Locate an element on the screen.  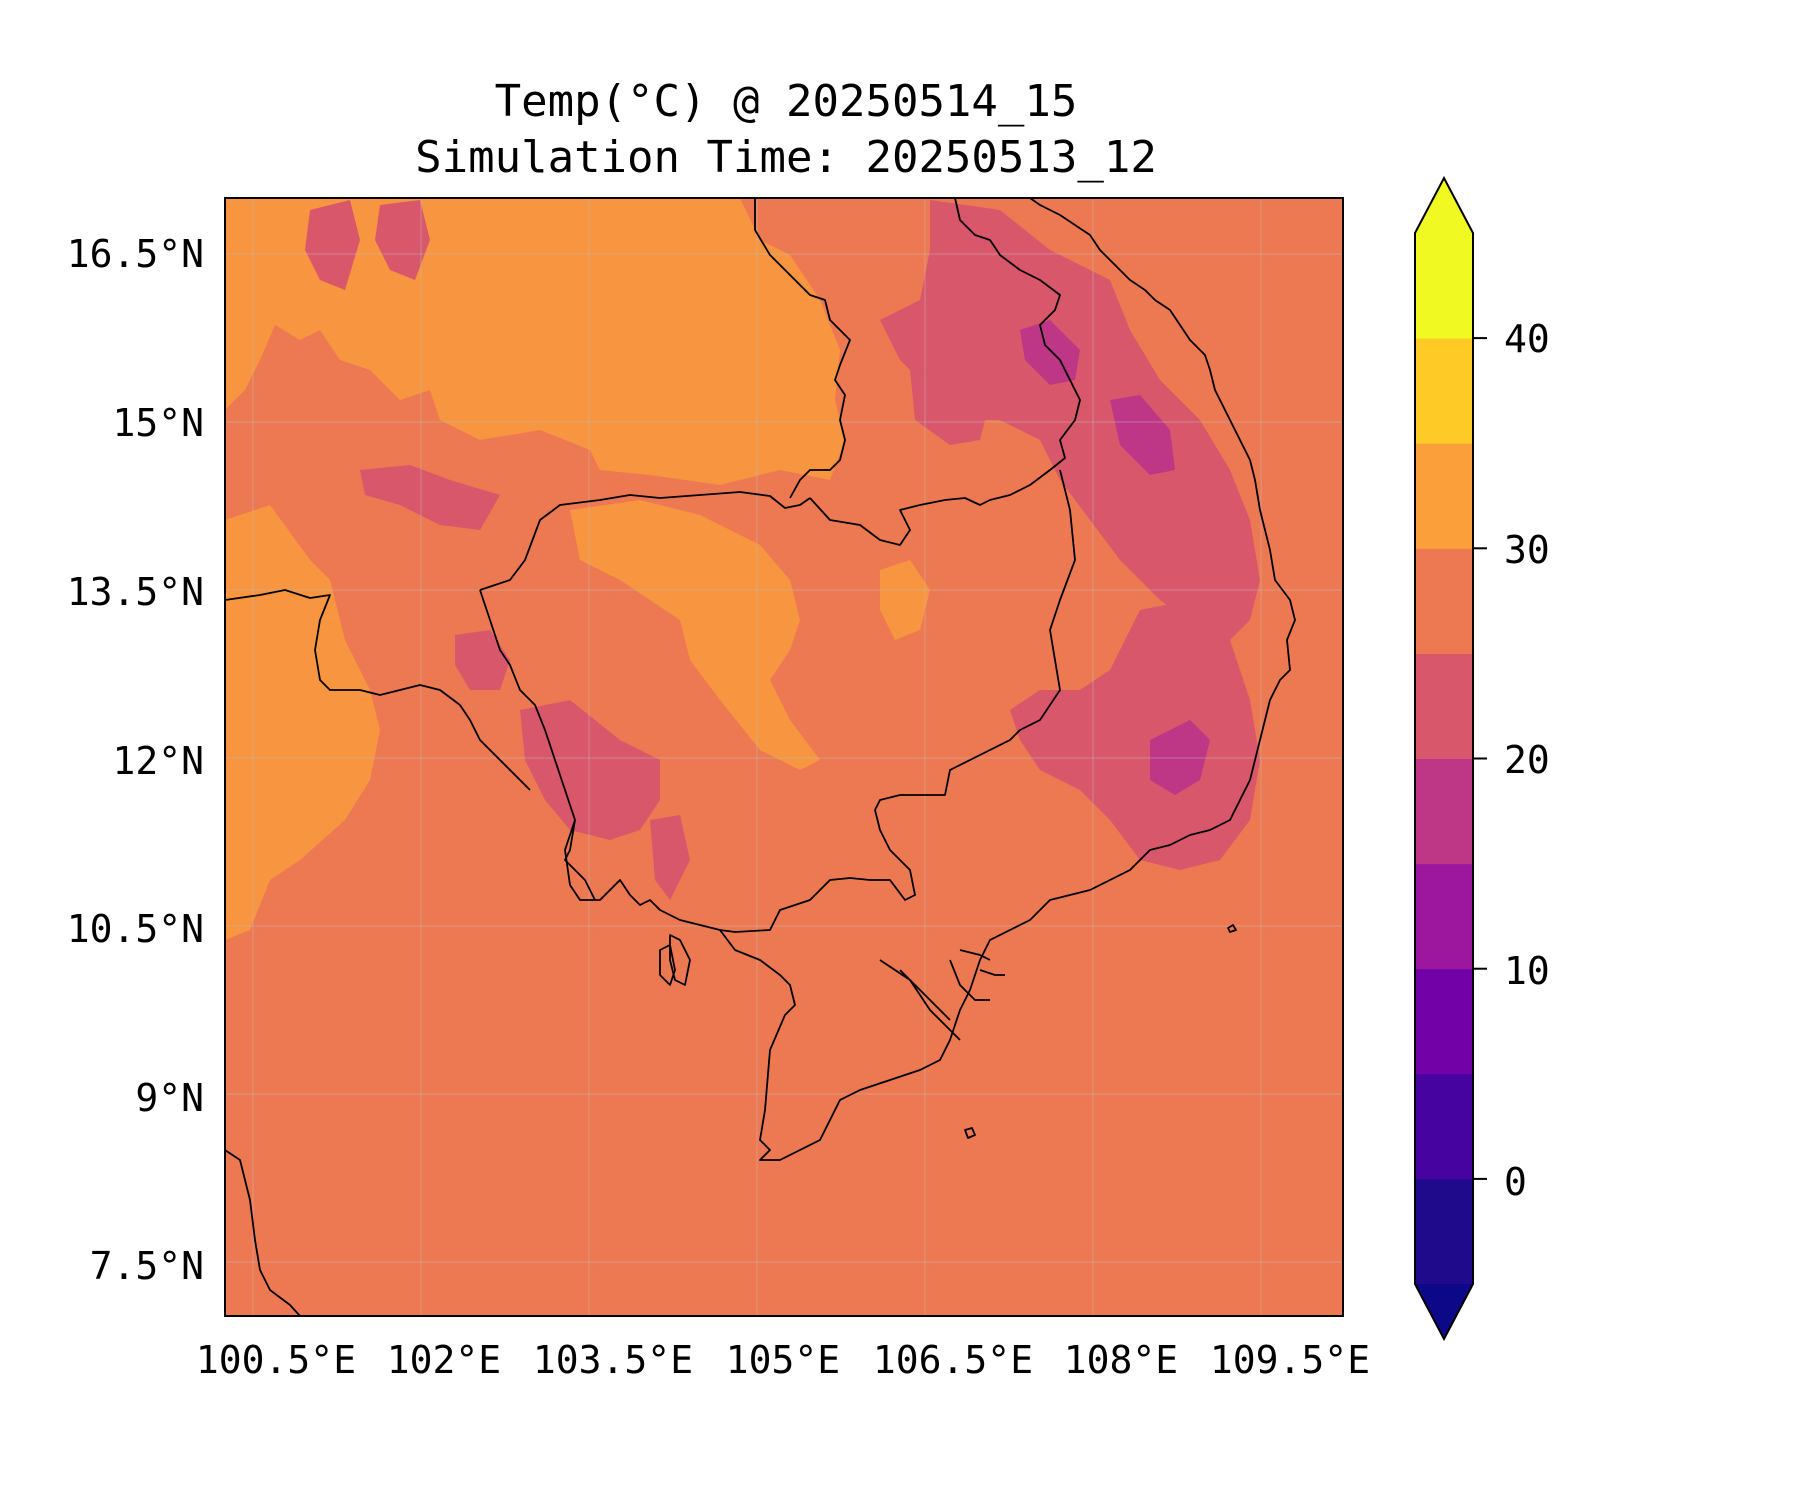
island-phuquoc is located at coordinates (680, 960).